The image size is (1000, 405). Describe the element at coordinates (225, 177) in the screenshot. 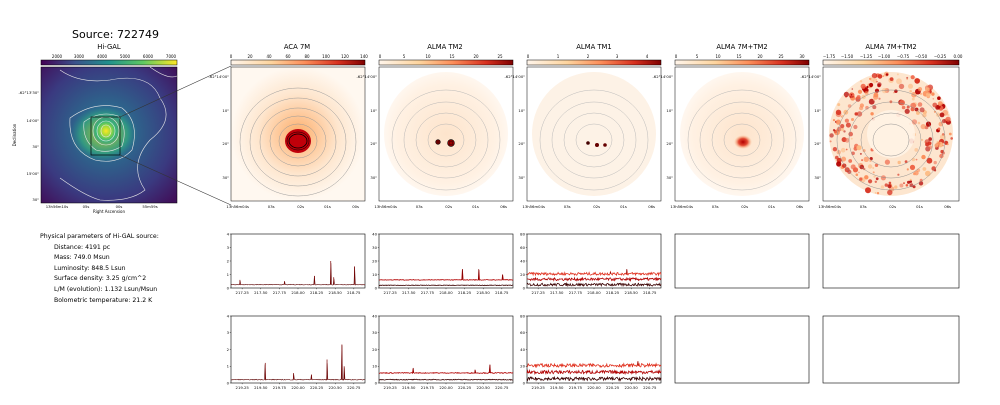

I see `map-ytick-label: 30"` at that location.